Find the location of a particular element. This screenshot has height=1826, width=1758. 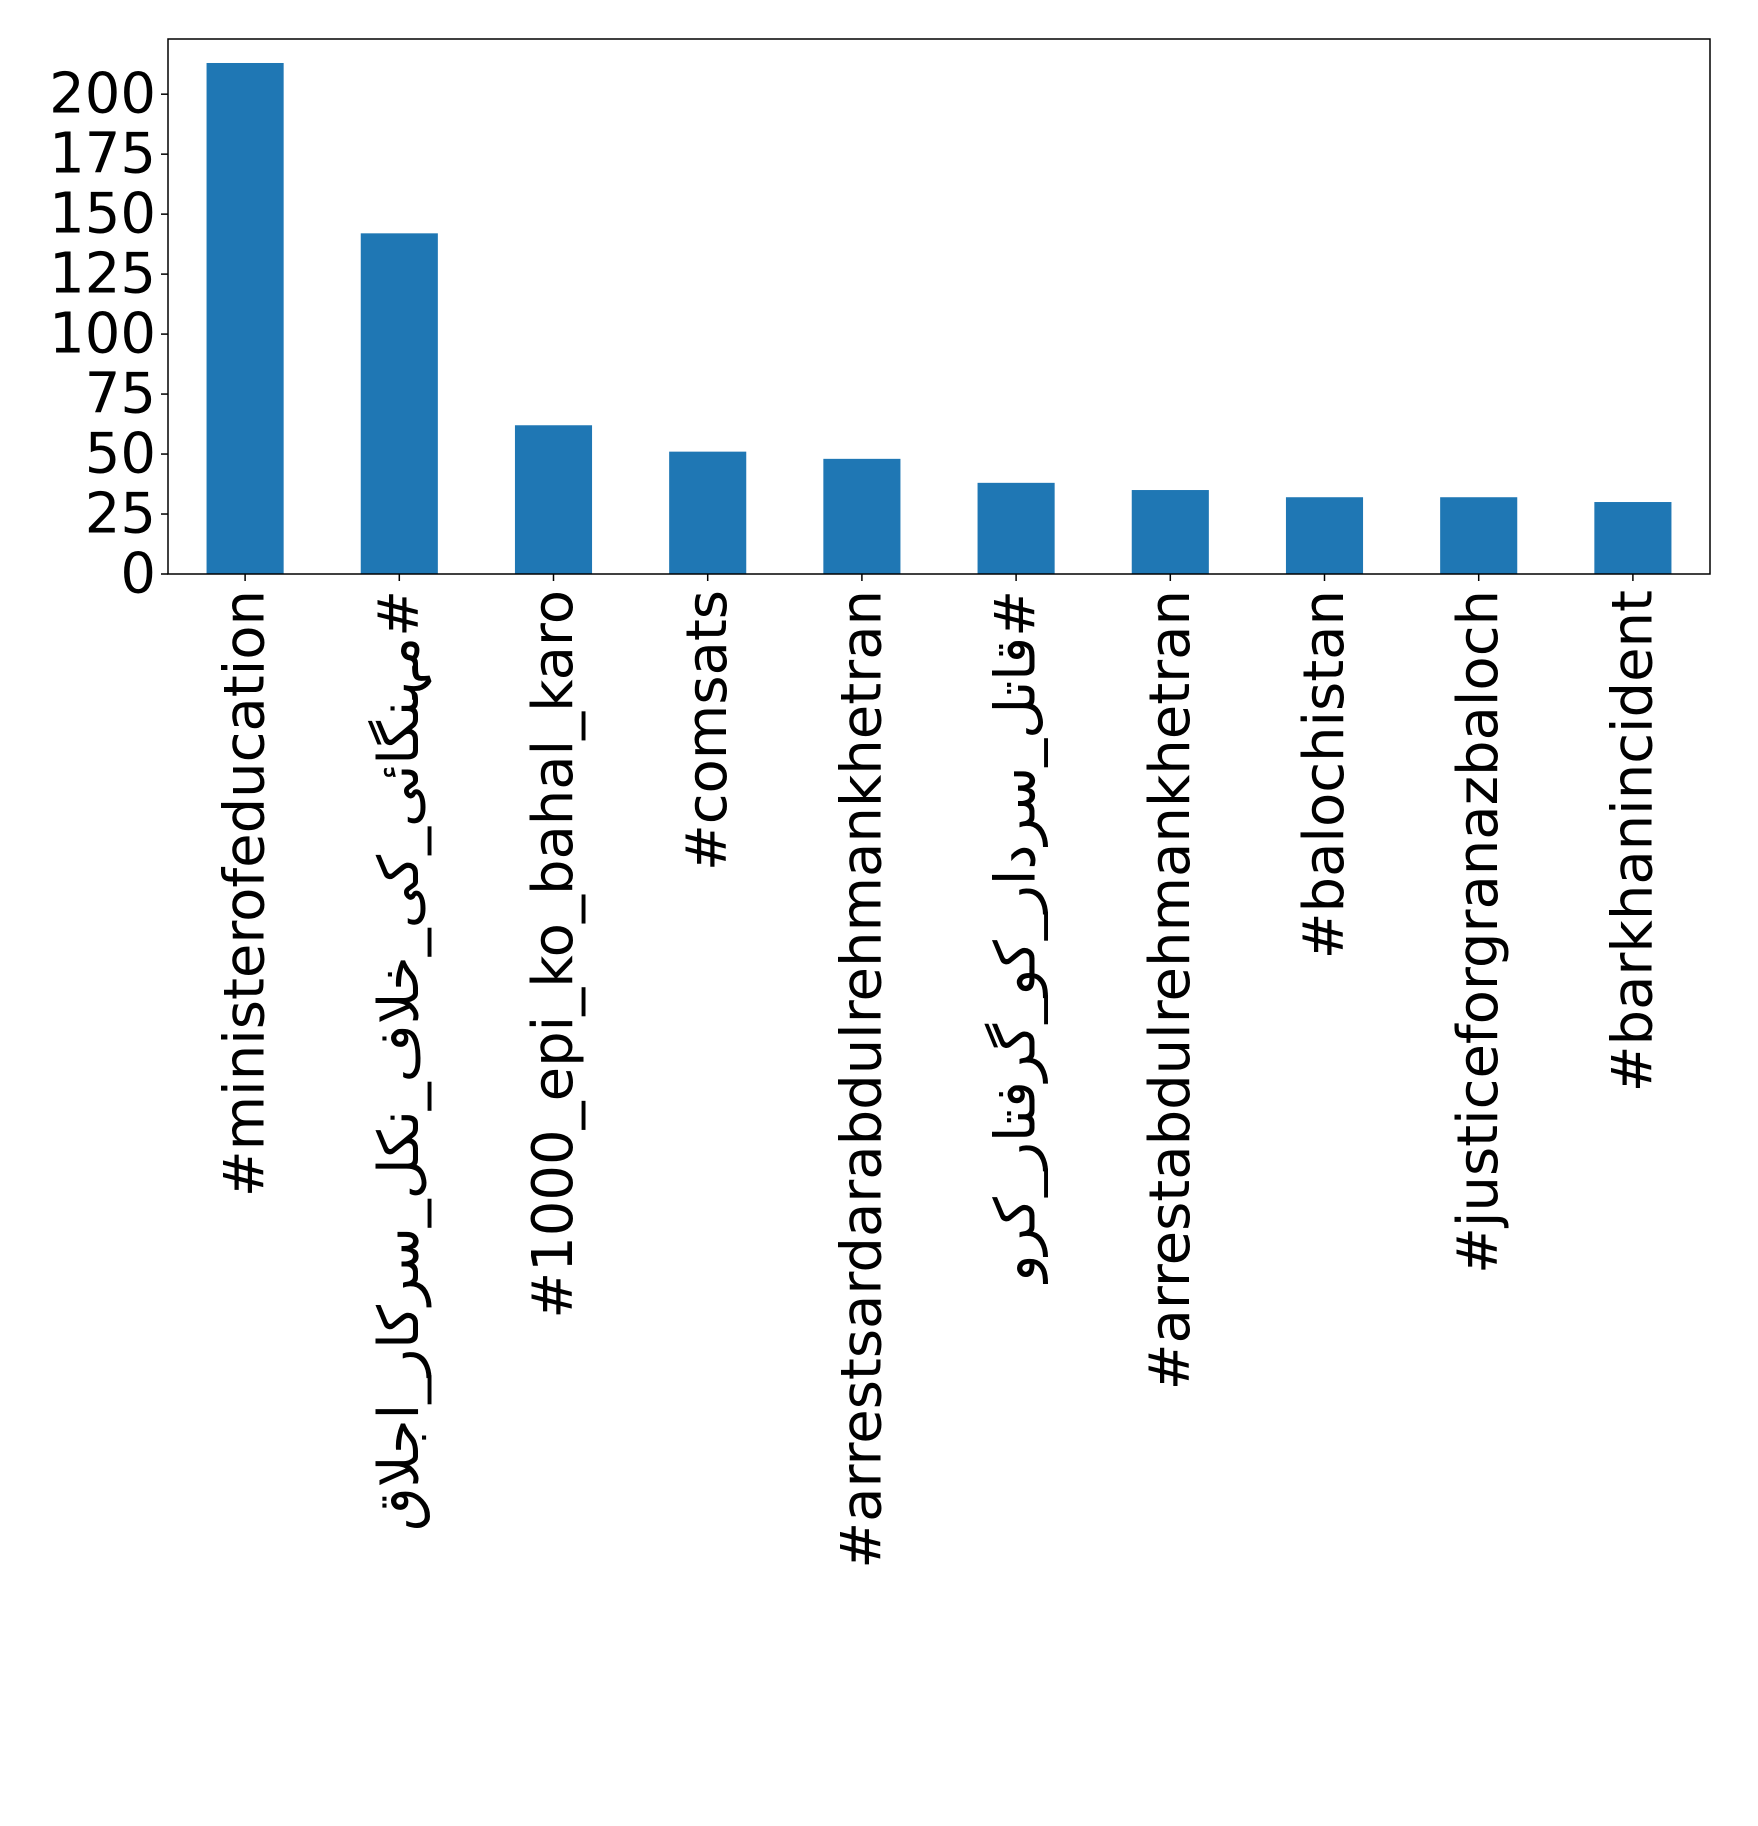

ytick-label-125: 125 is located at coordinates (102, 274).